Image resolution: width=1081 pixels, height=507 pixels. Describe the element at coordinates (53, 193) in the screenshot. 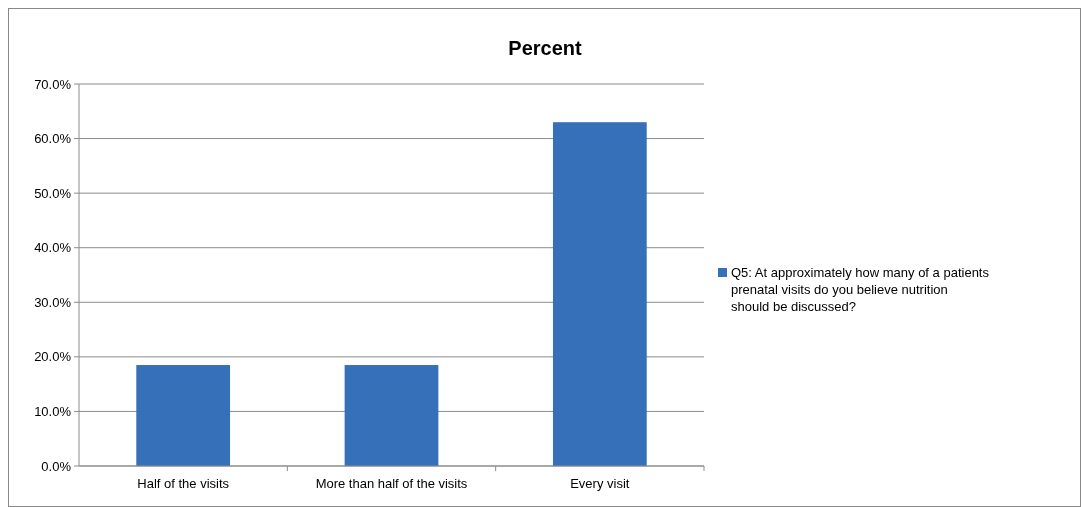

I see `y-tick-label: 50.0%` at that location.